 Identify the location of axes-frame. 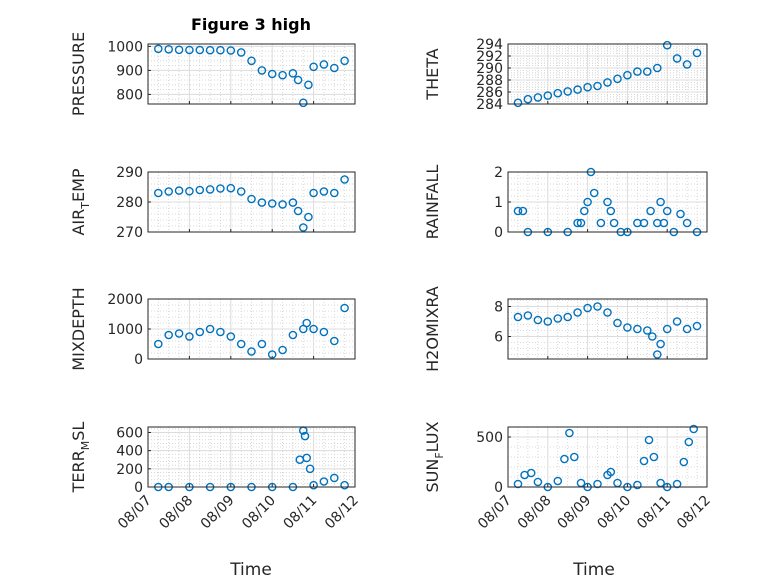
(251, 457).